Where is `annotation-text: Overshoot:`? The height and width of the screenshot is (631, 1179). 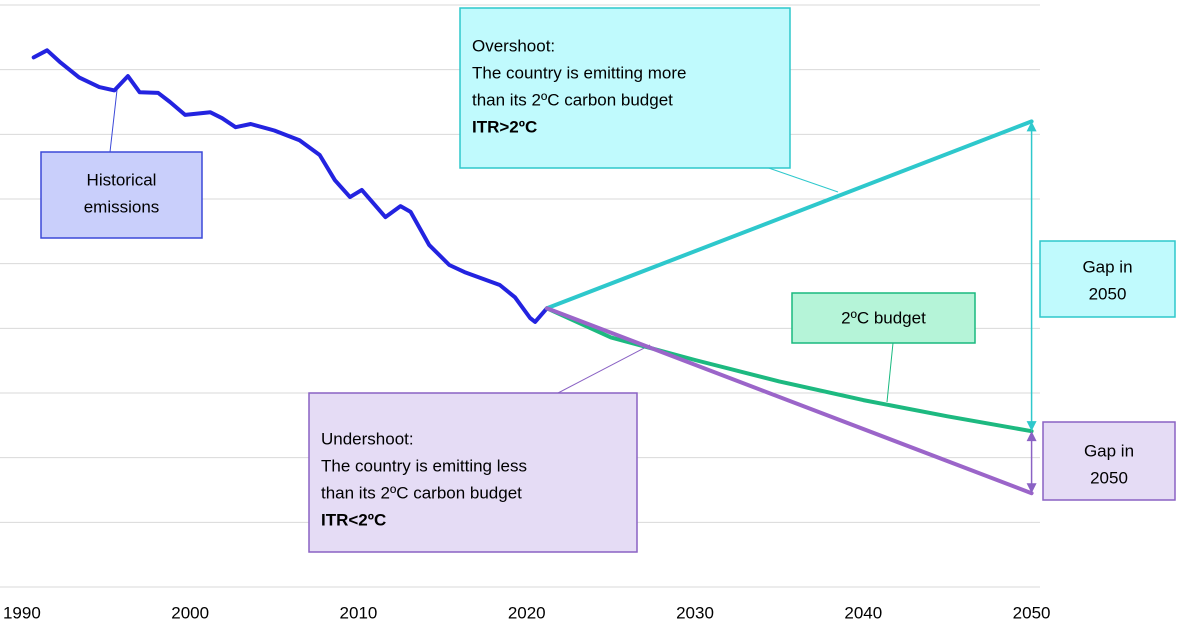
annotation-text: Overshoot: is located at coordinates (513, 45).